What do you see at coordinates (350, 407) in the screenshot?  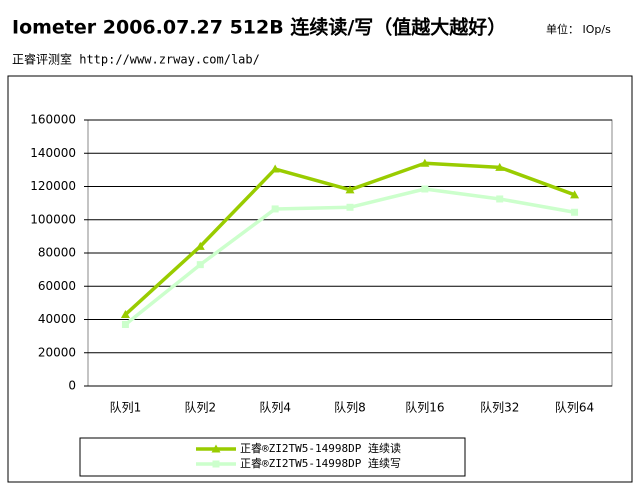 I see `x-tick-label: 队列8` at bounding box center [350, 407].